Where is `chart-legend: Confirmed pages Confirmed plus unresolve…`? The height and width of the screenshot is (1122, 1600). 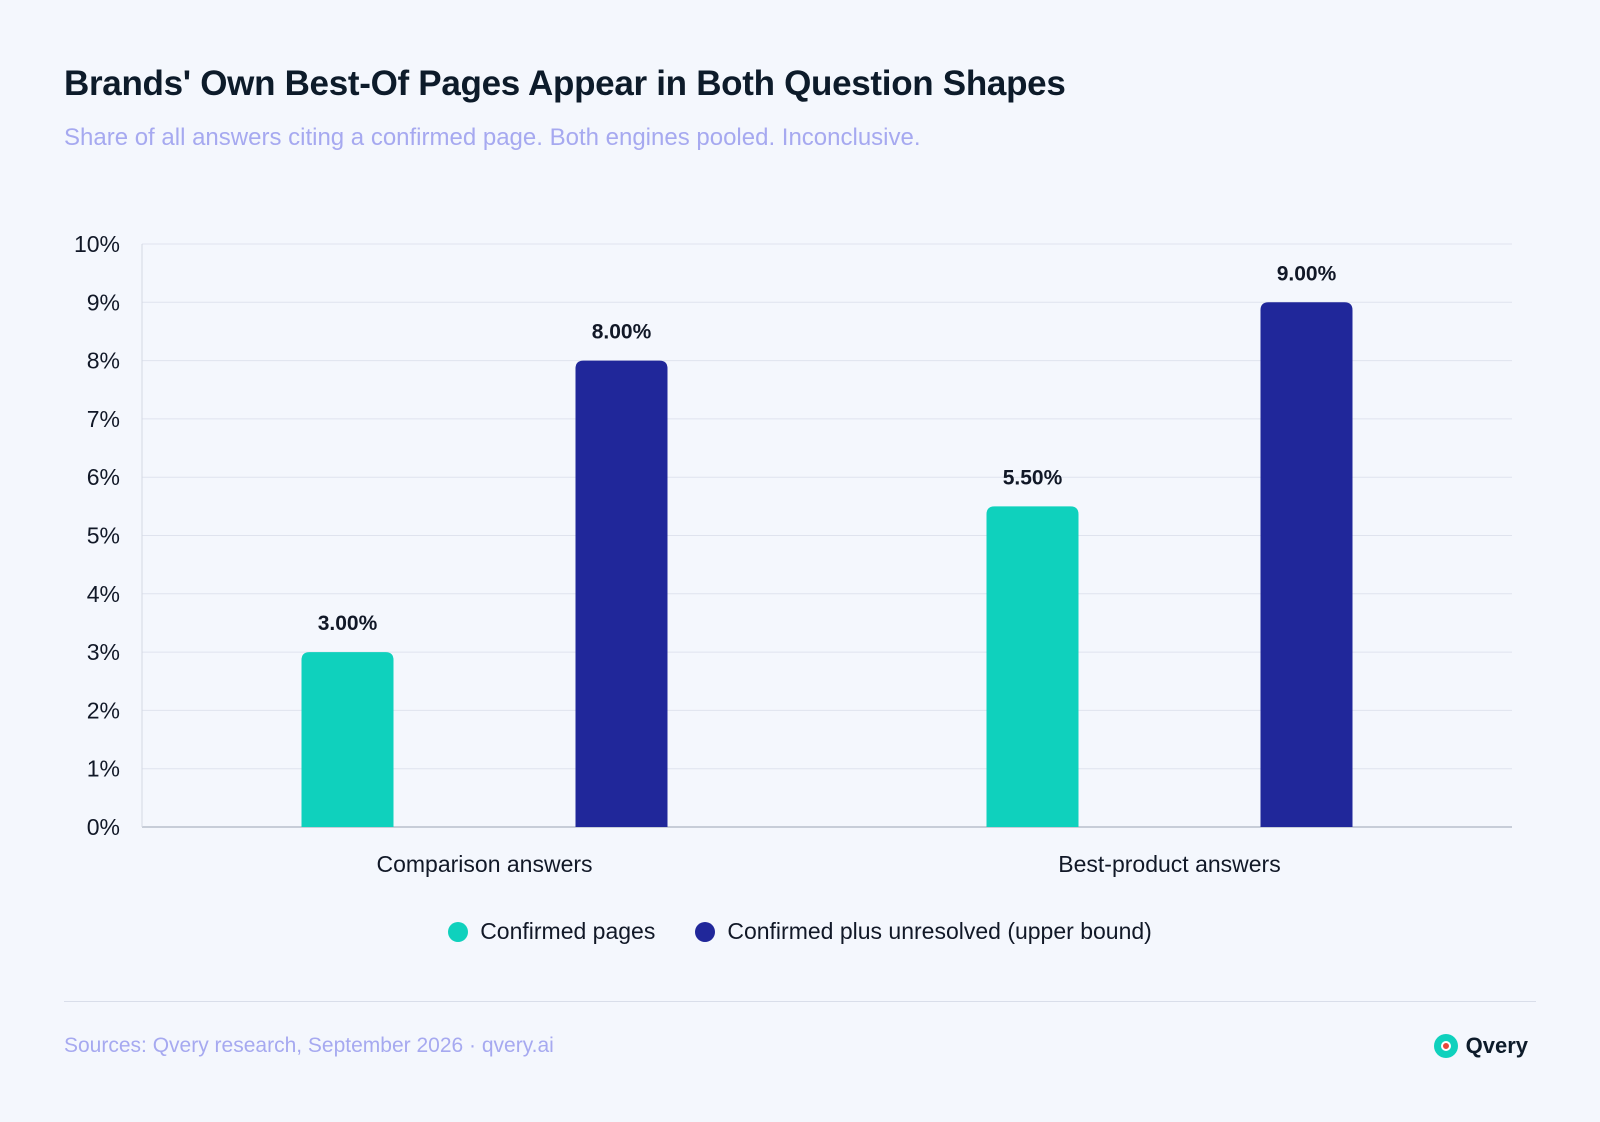
chart-legend: Confirmed pages Confirmed plus unresolve… is located at coordinates (800, 931).